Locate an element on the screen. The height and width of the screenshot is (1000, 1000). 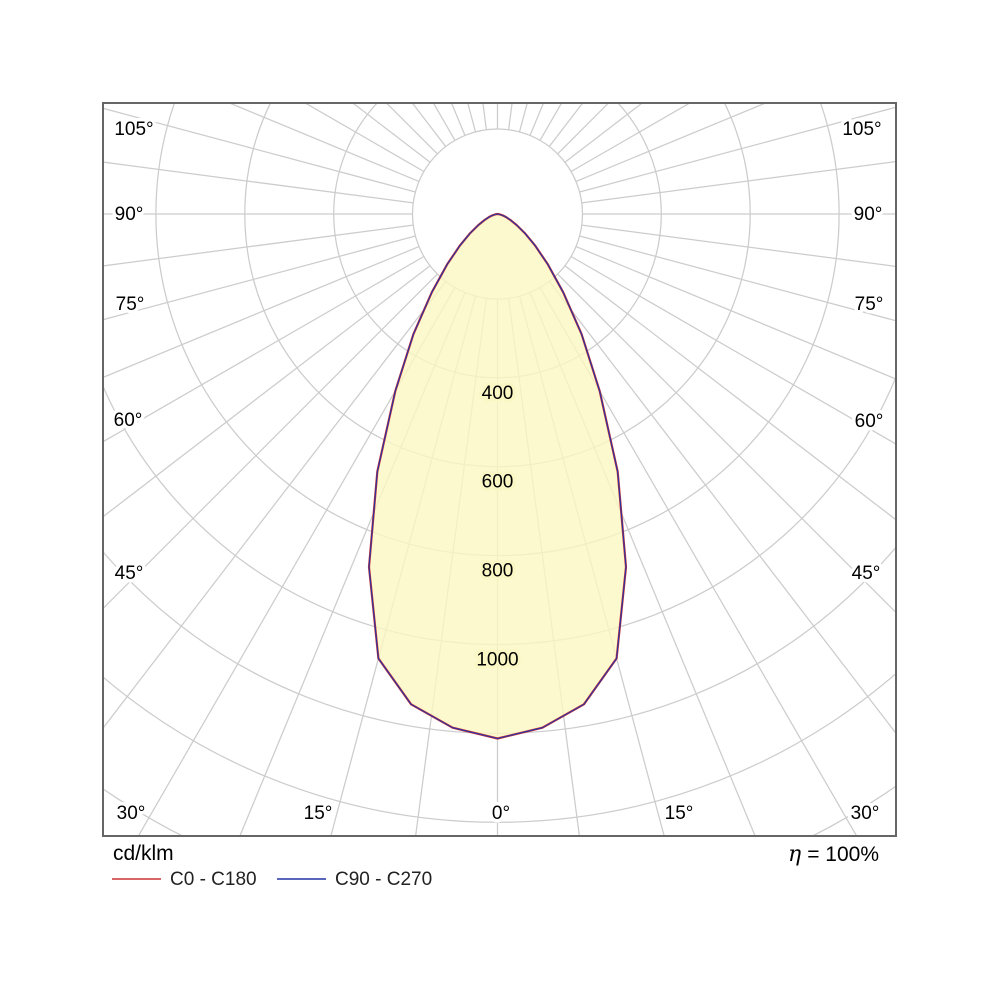
unit-label: cd/klm is located at coordinates (143, 853).